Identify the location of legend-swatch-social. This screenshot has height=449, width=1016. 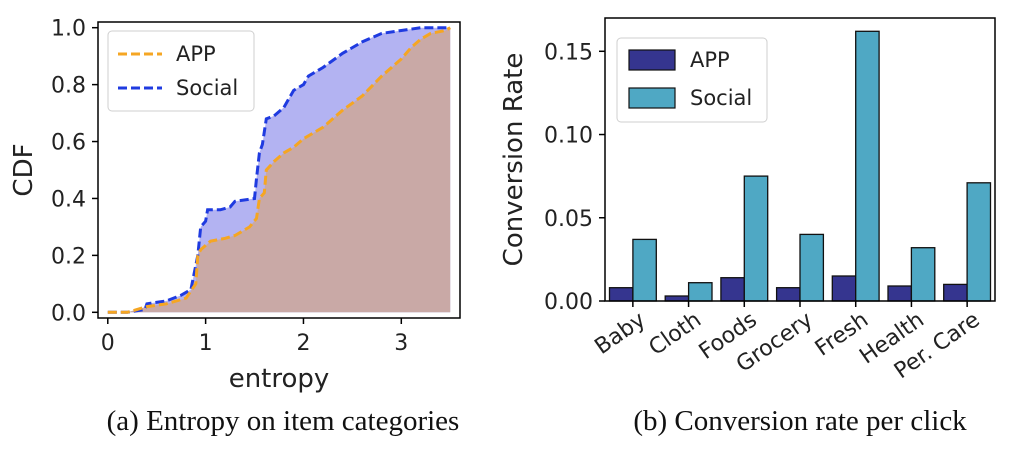
(652, 98).